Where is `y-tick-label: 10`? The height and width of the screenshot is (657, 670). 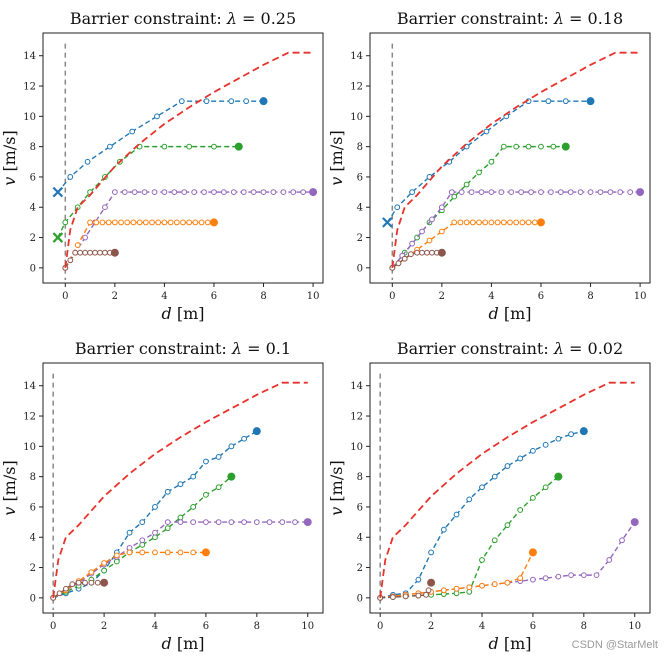
y-tick-label: 10 is located at coordinates (29, 447).